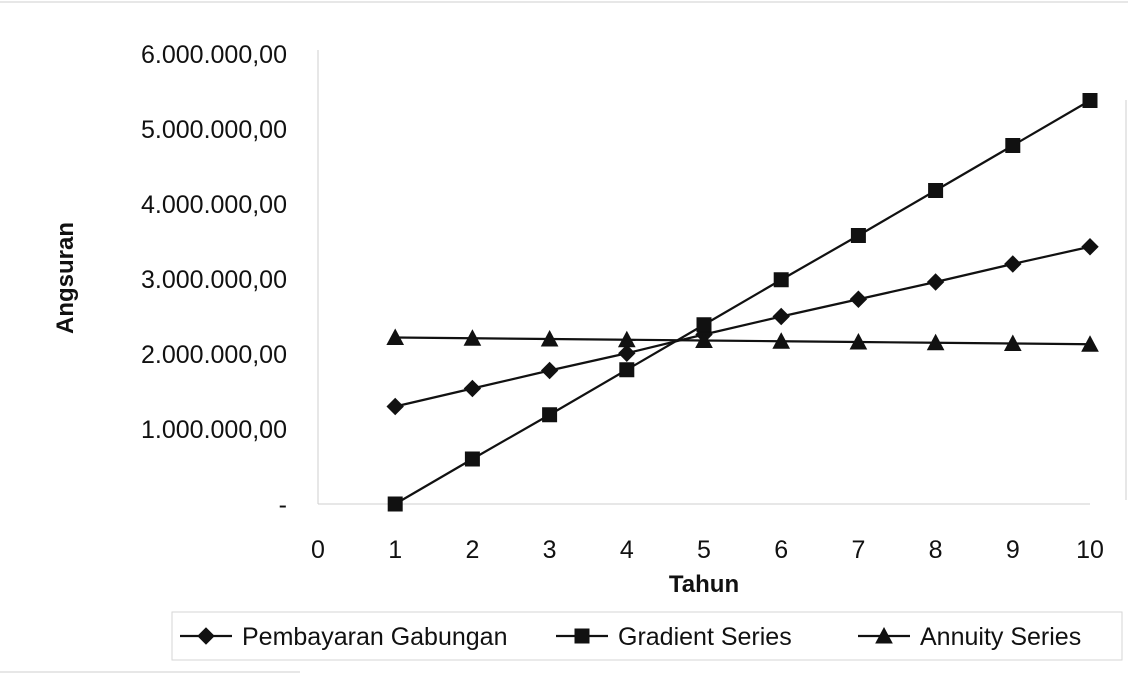  I want to click on y-tick-label: 4.000.000,00, so click(214, 205).